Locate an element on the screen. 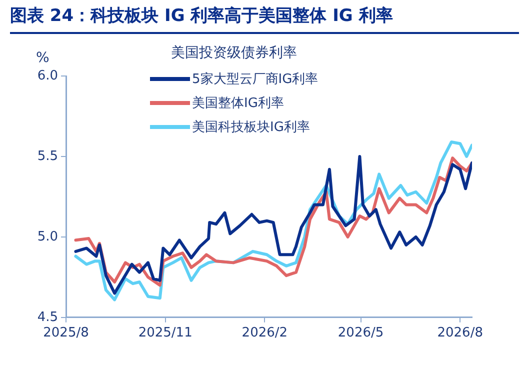 This screenshot has height=386, width=529. y-axis-title: % is located at coordinates (43, 58).